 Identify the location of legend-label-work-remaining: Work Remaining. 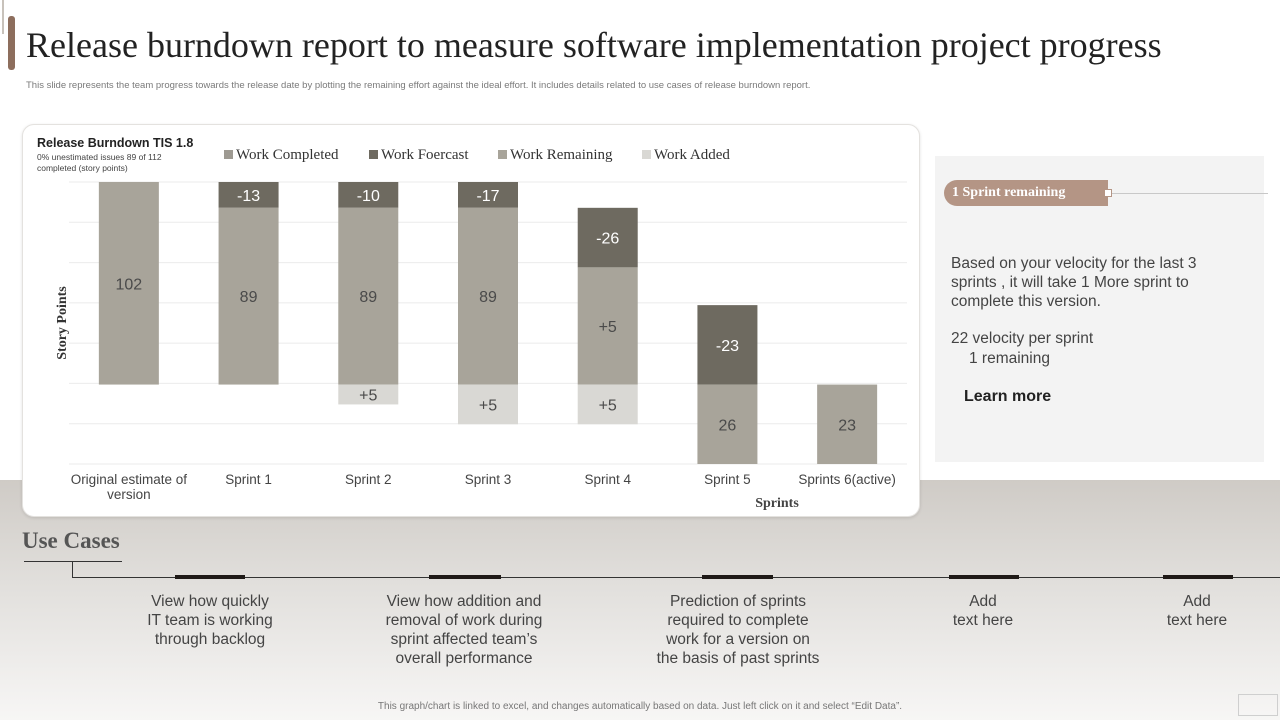
(561, 155).